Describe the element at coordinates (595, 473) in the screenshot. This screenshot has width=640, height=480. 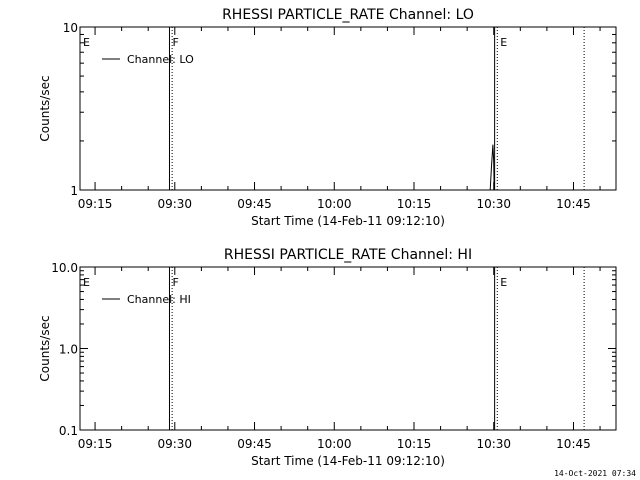
I see `footer-timestamp: 14-Oct-2021 07:34` at that location.